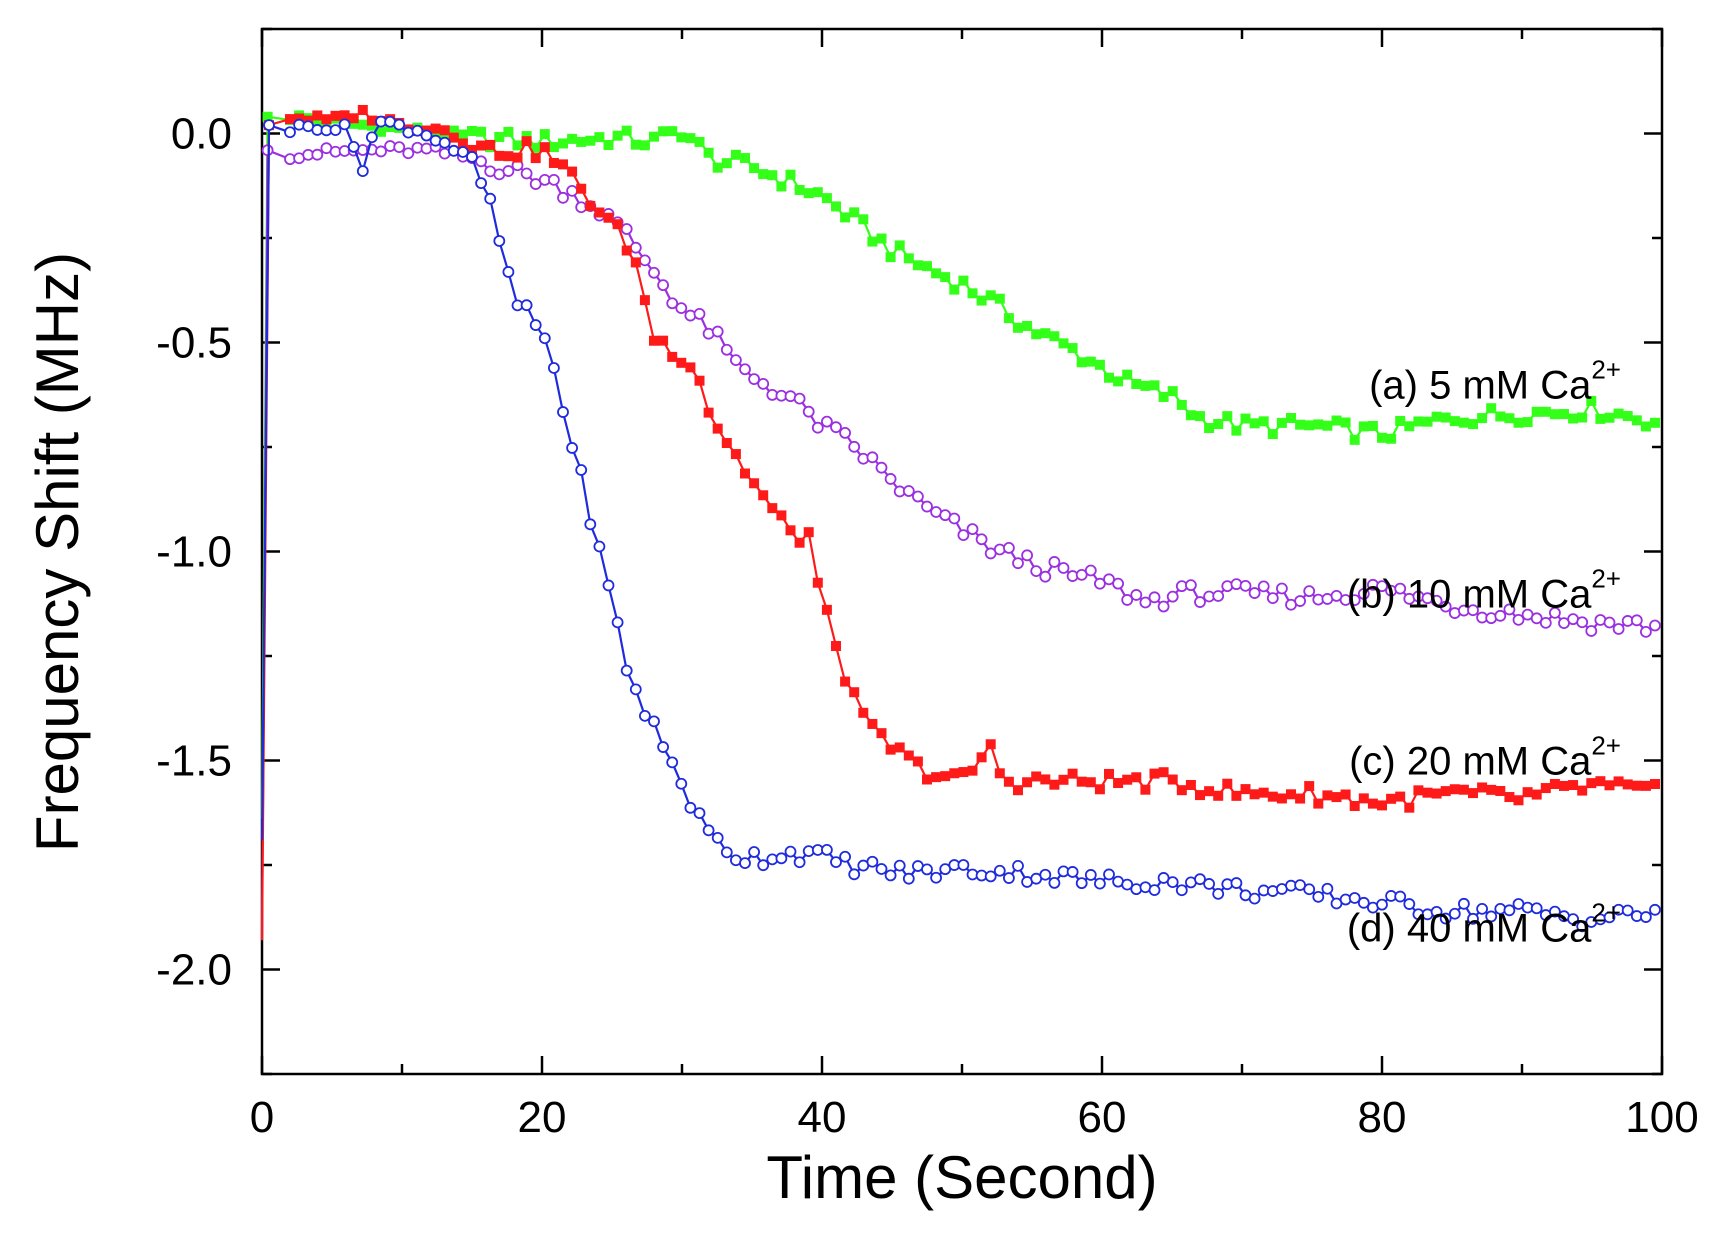 The width and height of the screenshot is (1719, 1255). Describe the element at coordinates (1606, 913) in the screenshot. I see `series-label-superscript: 2+` at that location.